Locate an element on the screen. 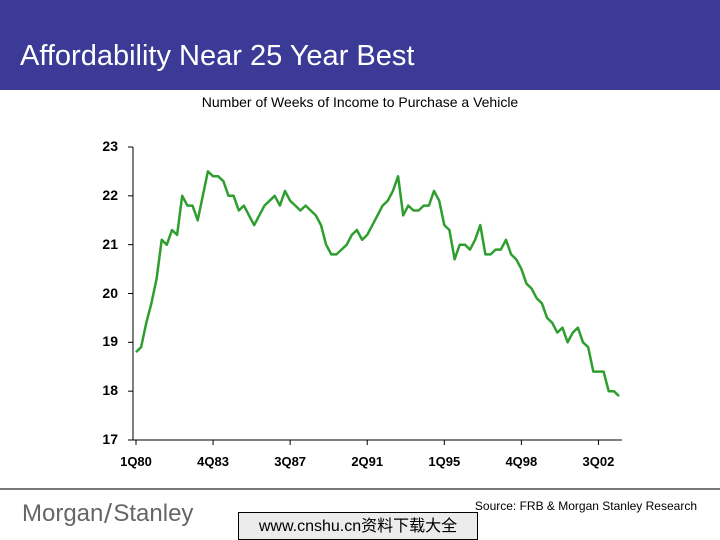 Image resolution: width=720 pixels, height=540 pixels. logo-slash-icon is located at coordinates (108, 513).